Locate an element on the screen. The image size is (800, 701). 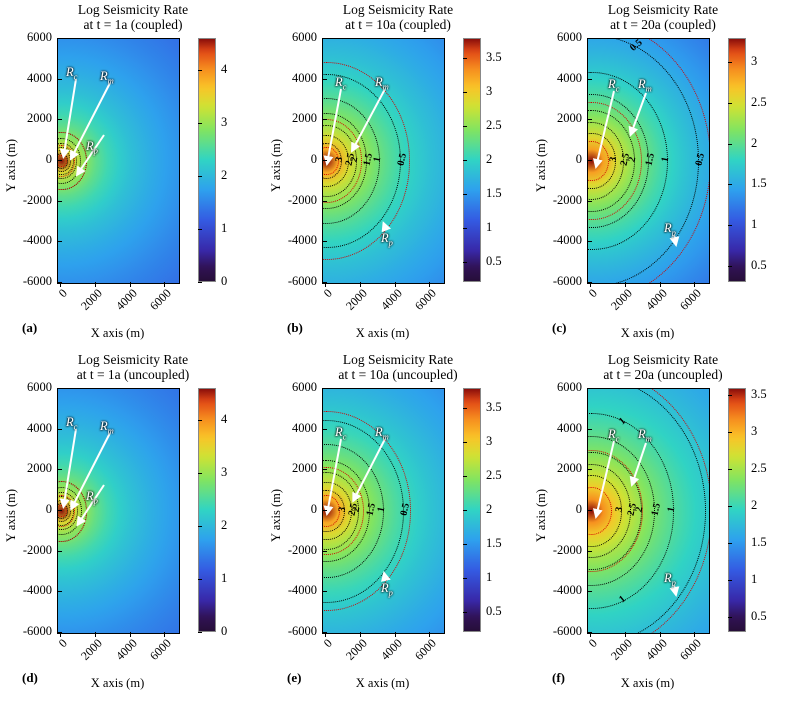
Rm-arrow is located at coordinates (90, 121).